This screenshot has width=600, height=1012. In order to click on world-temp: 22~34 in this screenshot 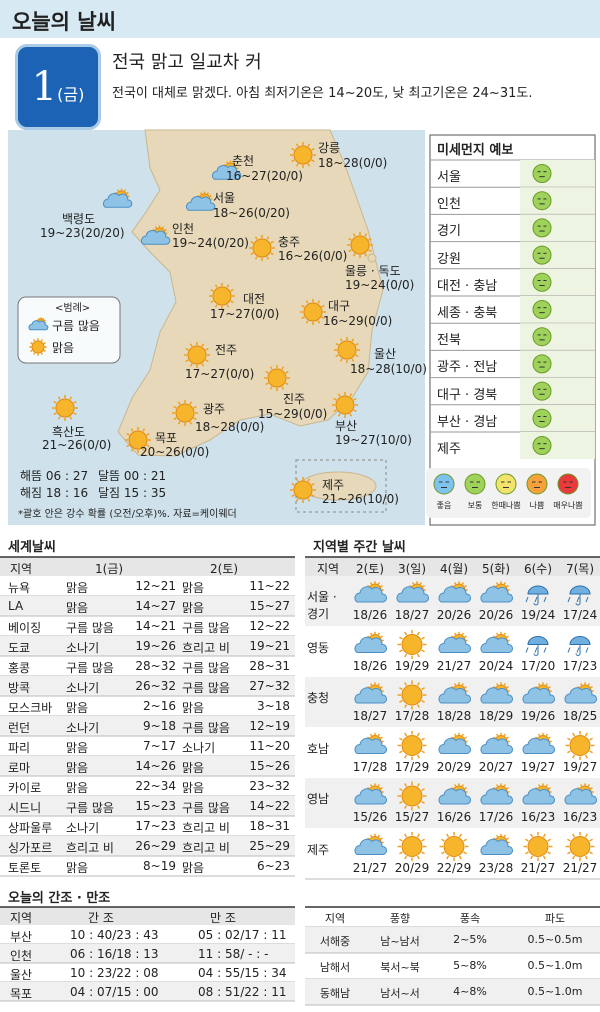, I will do `click(155, 786)`.